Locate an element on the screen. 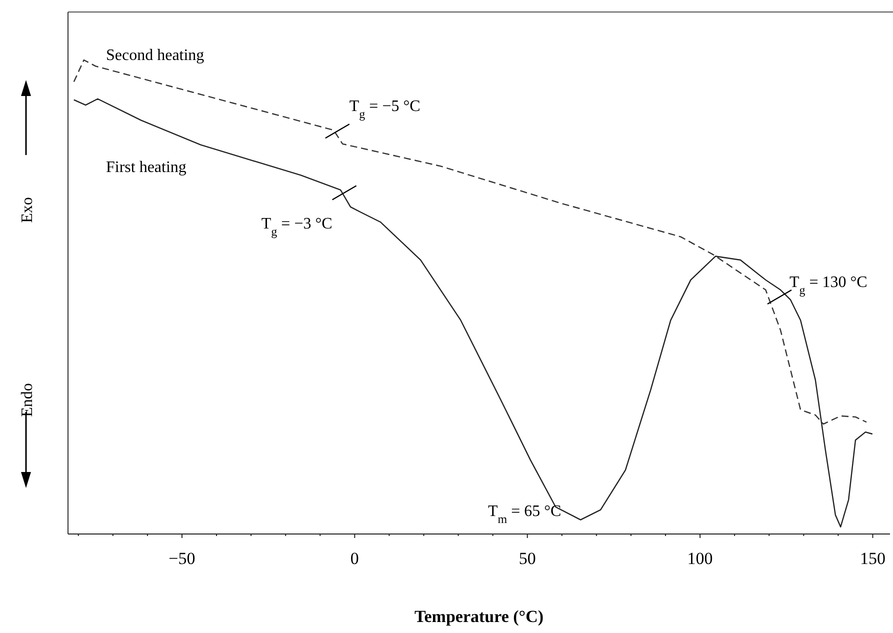  text: Exo is located at coordinates (27, 210).